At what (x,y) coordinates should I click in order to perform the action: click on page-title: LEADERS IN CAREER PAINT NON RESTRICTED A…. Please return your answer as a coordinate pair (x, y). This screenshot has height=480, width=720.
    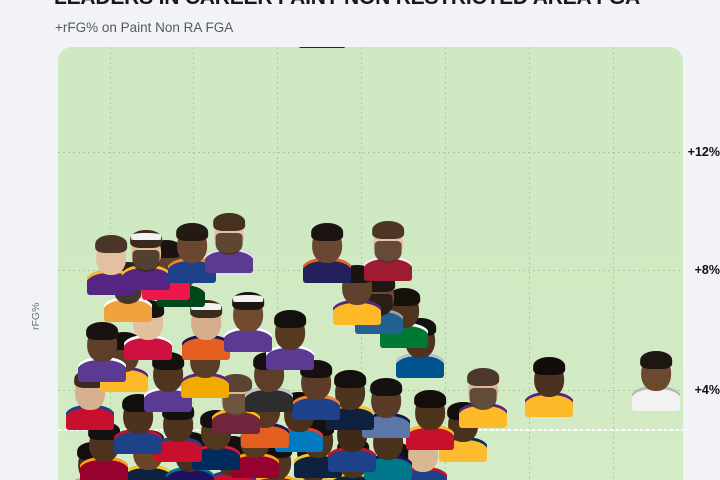
    Looking at the image, I should click on (347, 5).